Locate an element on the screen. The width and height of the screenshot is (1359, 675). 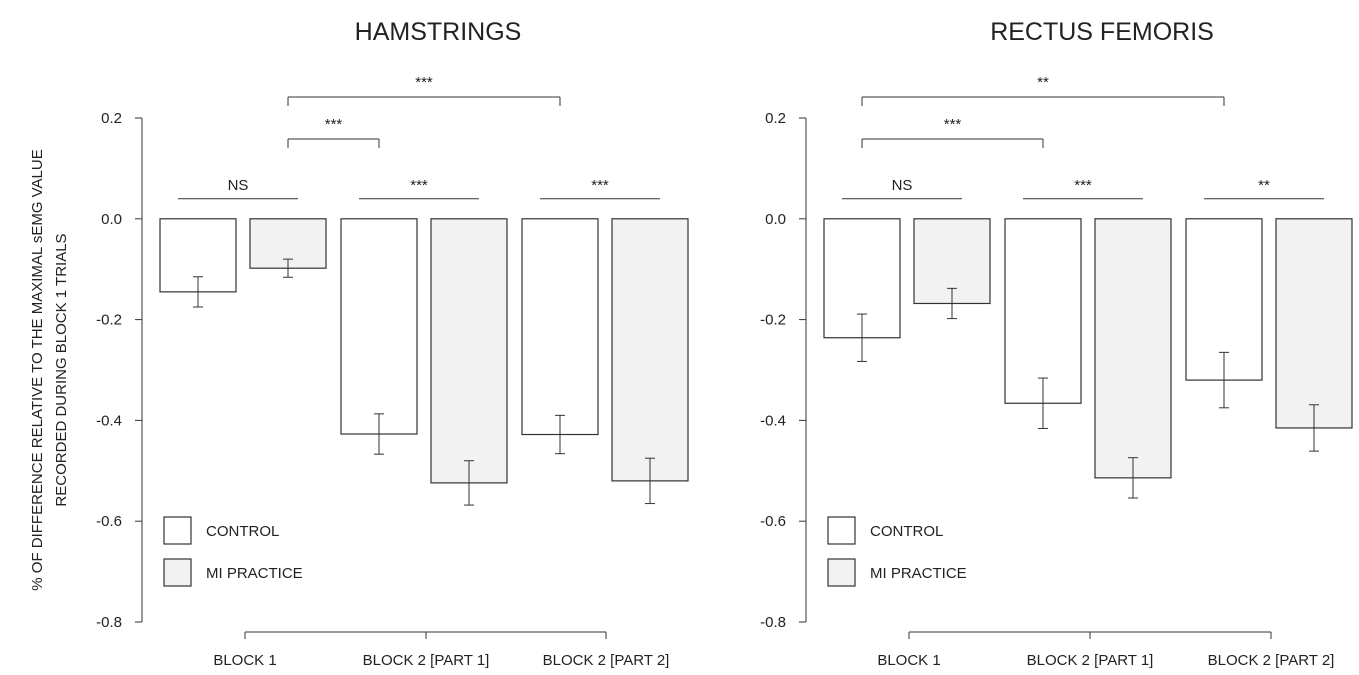
chart-title: HAMSTRINGS is located at coordinates (438, 32).